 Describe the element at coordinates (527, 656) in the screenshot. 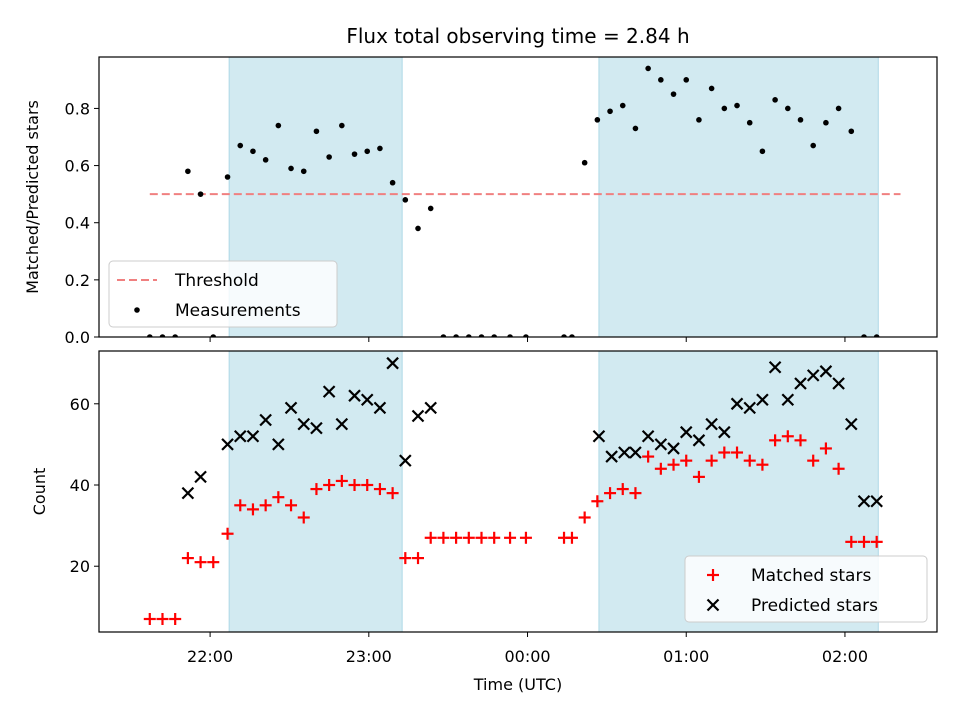

I see `x-tick-label: 00:00` at that location.